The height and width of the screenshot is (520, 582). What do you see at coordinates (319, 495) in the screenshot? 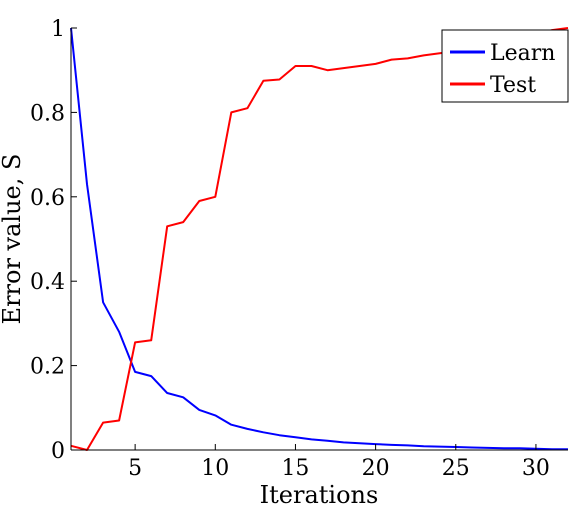
I see `x-axis-title: Iterations` at bounding box center [319, 495].